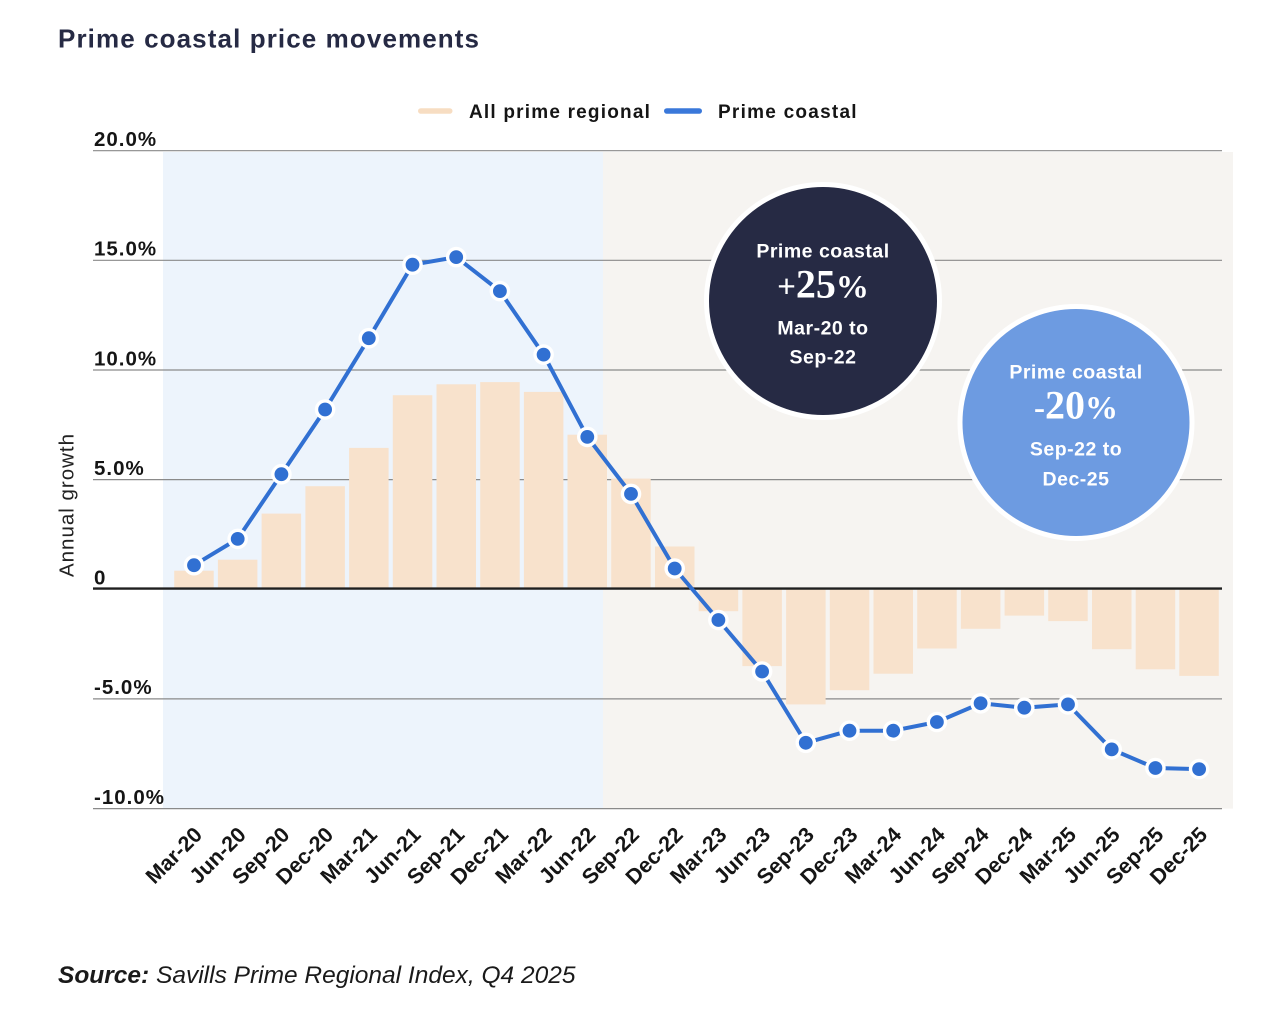 This screenshot has height=1035, width=1280. Describe the element at coordinates (1076, 450) in the screenshot. I see `svg-text: Sep-22 to` at that location.